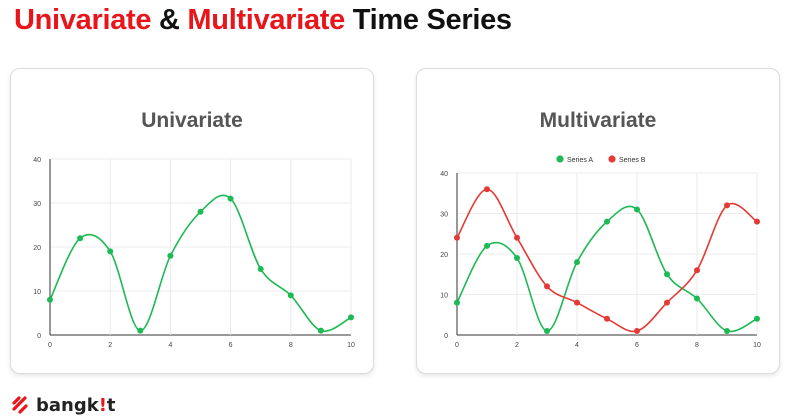 The height and width of the screenshot is (419, 800). I want to click on multivariate-chart-title: Multivariate, so click(598, 120).